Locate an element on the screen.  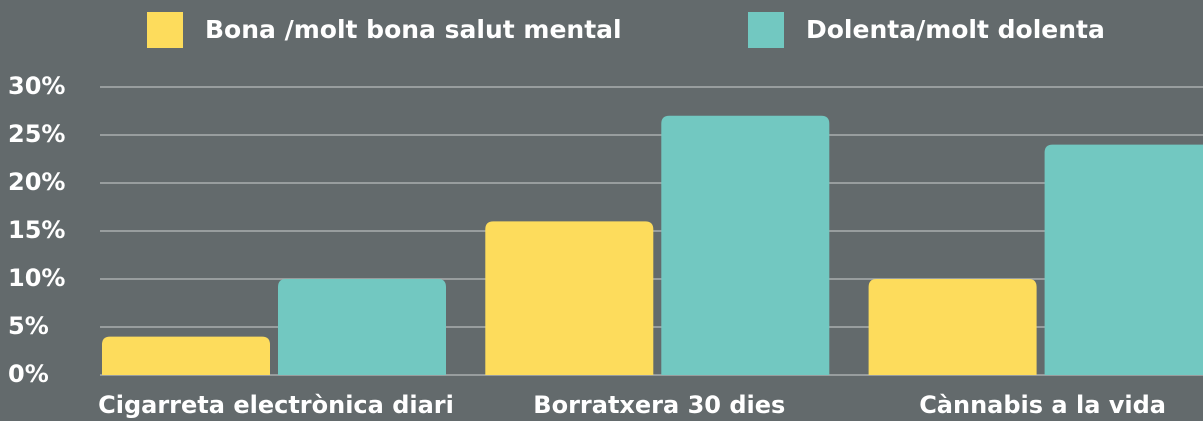
x-tick-label: Cànnabis a la vida is located at coordinates (1042, 405).